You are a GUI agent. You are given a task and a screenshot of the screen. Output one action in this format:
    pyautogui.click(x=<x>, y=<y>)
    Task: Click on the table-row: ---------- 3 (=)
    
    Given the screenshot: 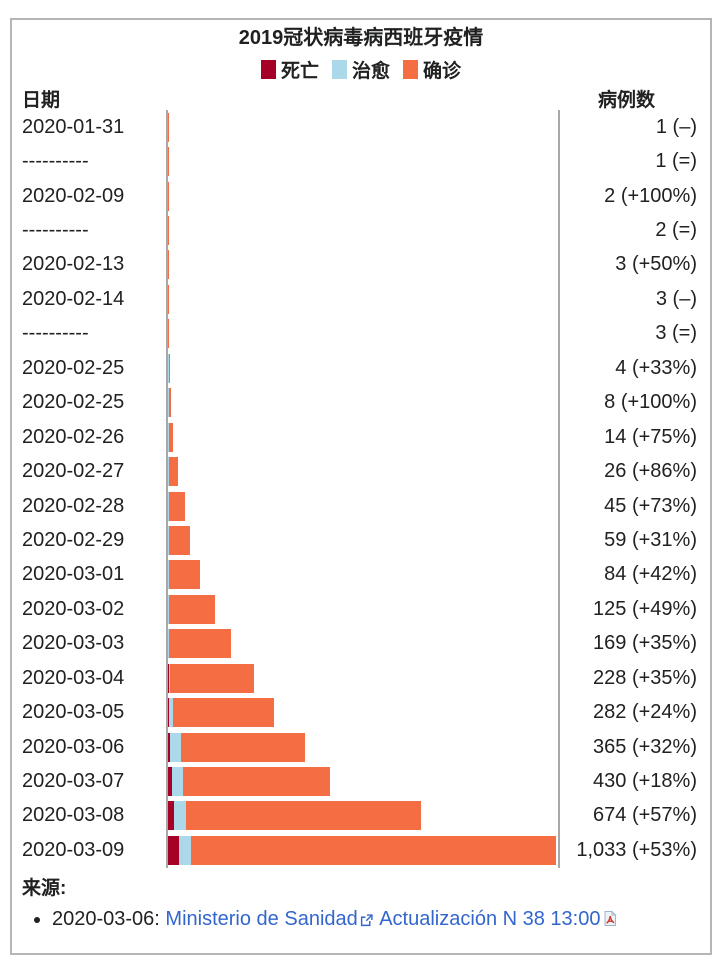 What is the action you would take?
    pyautogui.click(x=361, y=334)
    